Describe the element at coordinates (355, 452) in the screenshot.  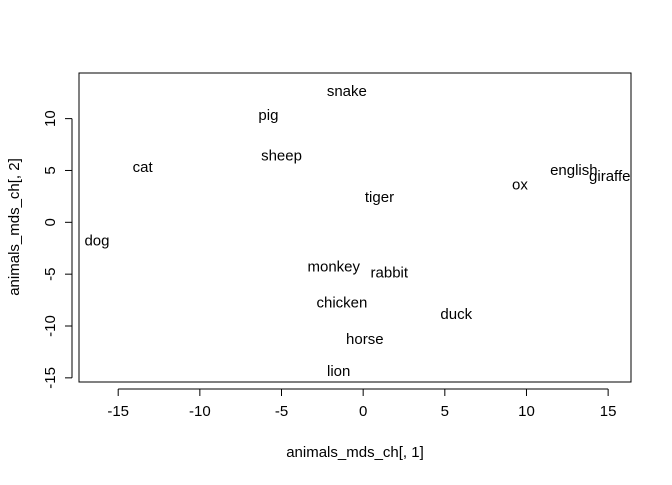
I see `x-axis-title: animals_mds_ch[, 1]` at that location.